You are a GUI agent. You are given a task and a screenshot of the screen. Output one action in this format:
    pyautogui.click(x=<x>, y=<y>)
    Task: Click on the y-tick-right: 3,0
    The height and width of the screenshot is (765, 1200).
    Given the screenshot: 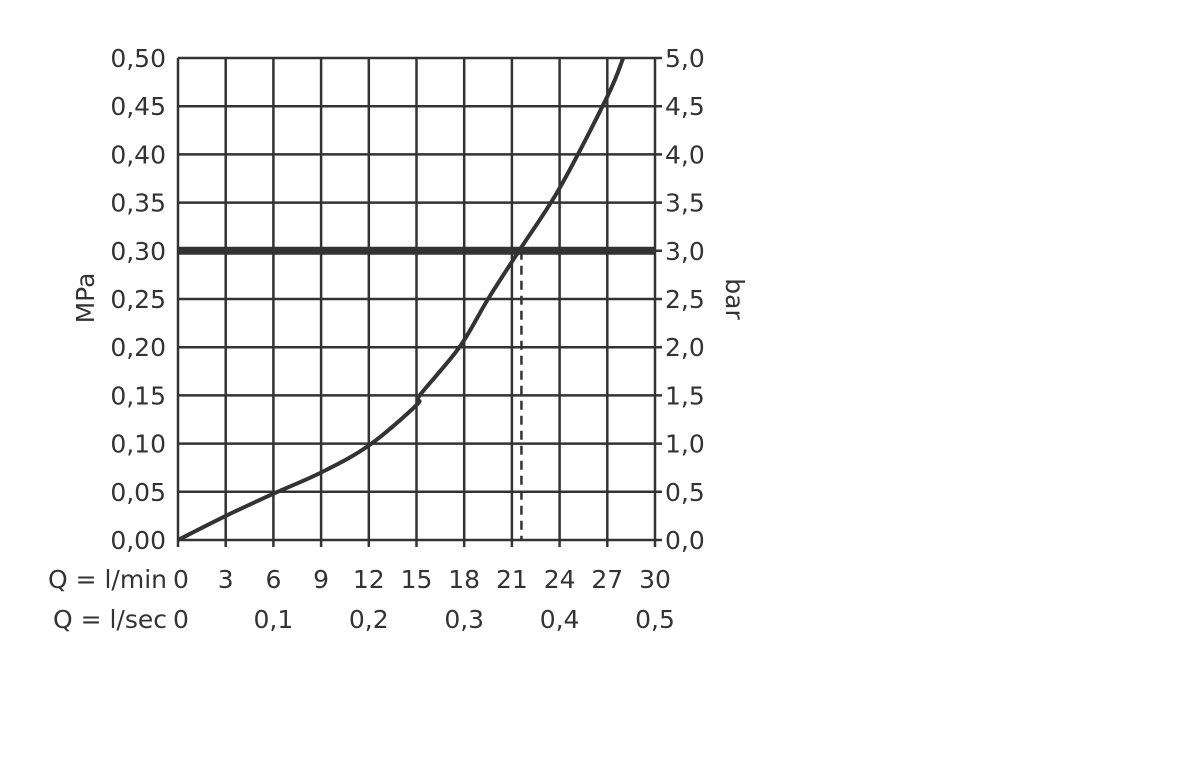 What is the action you would take?
    pyautogui.click(x=685, y=251)
    